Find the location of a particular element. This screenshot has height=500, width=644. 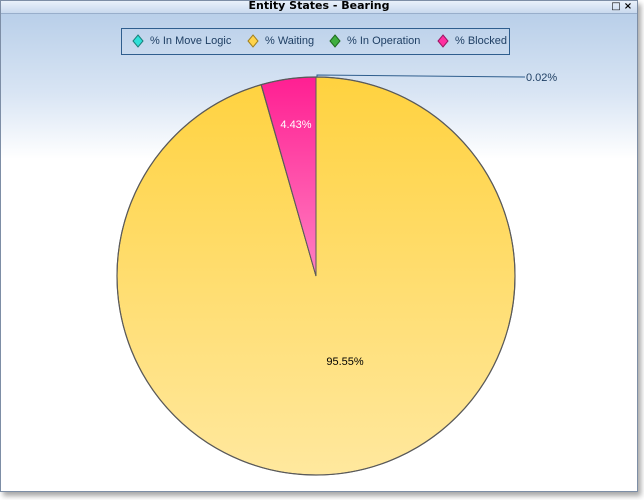

data-label-blocked: 4.43% is located at coordinates (295, 125).